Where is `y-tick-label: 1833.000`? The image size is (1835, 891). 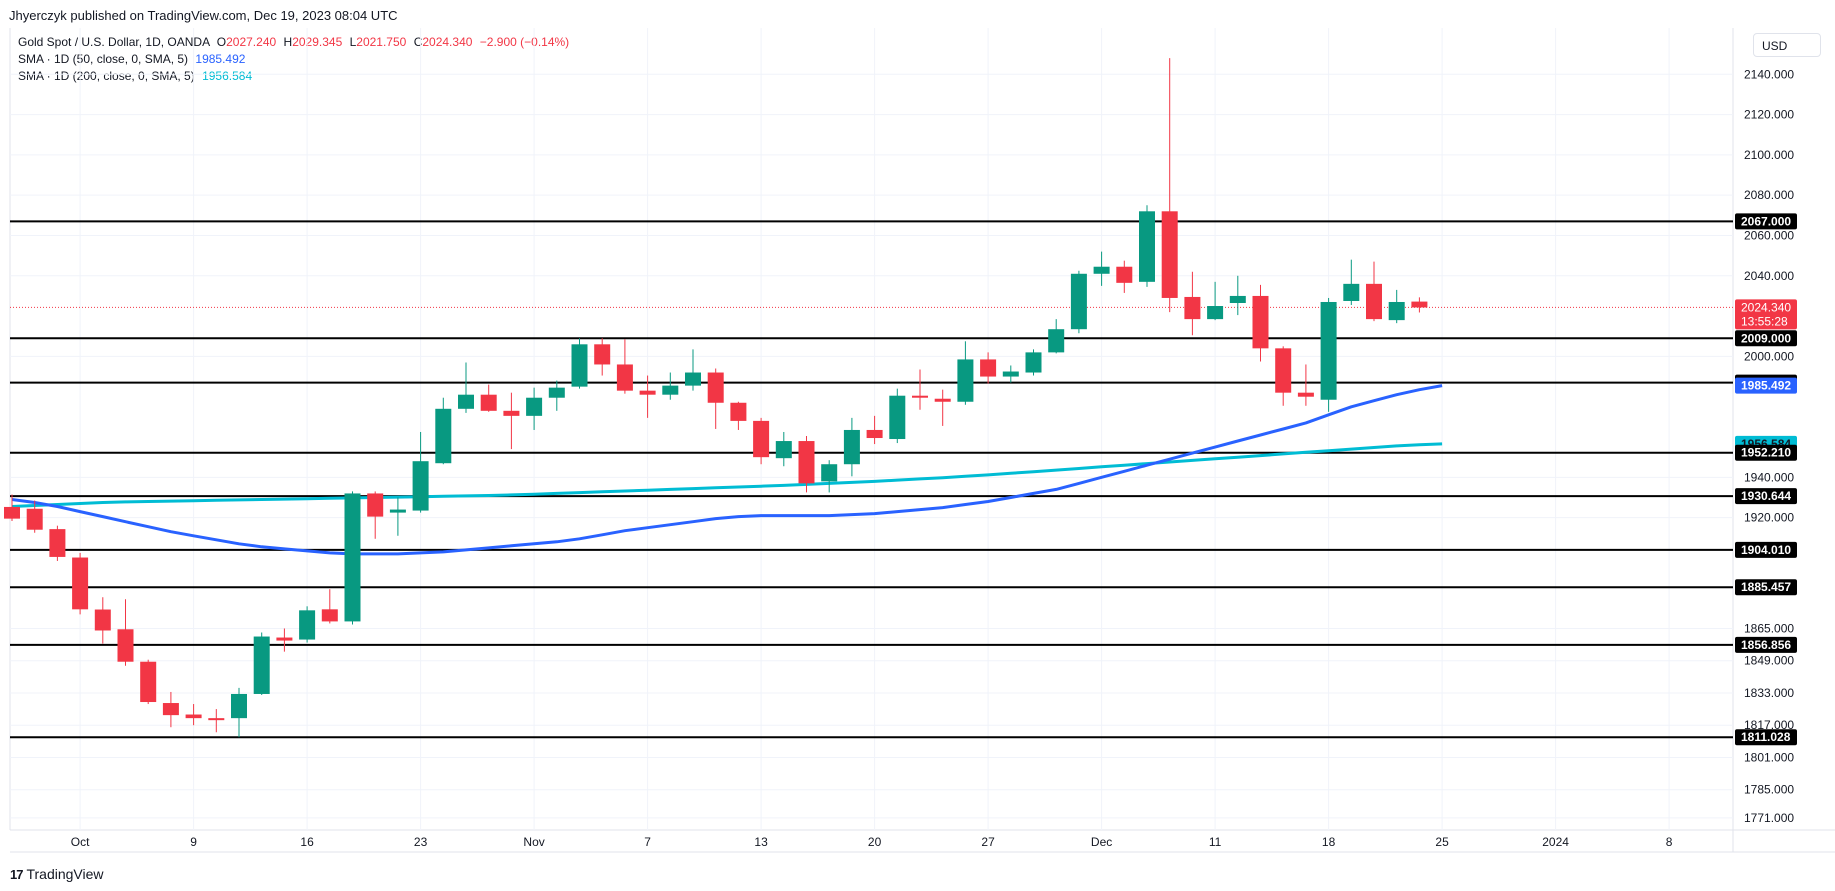
y-tick-label: 1833.000 is located at coordinates (1769, 693).